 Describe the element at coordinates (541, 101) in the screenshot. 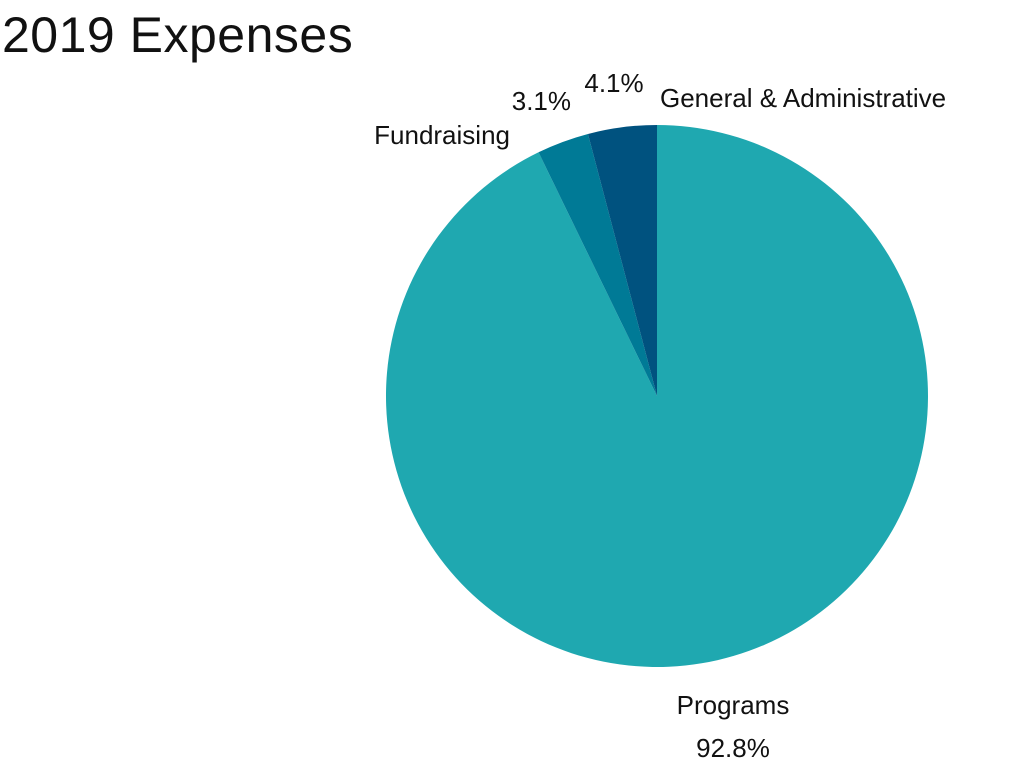

I see `slice-value-fundraising: 3.1%` at that location.